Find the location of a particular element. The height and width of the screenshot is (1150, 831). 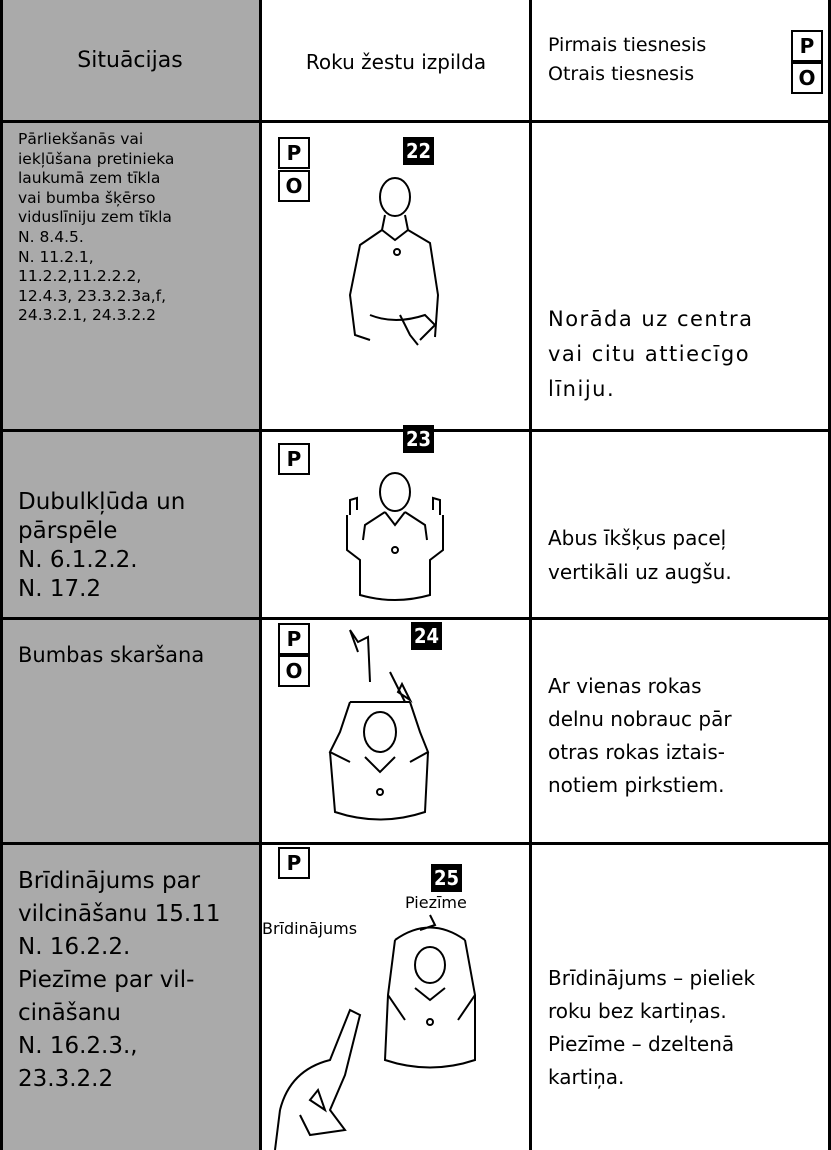

description-text: Abus īkšķus paceļ vertikāli uz augšu. is located at coordinates (640, 555).